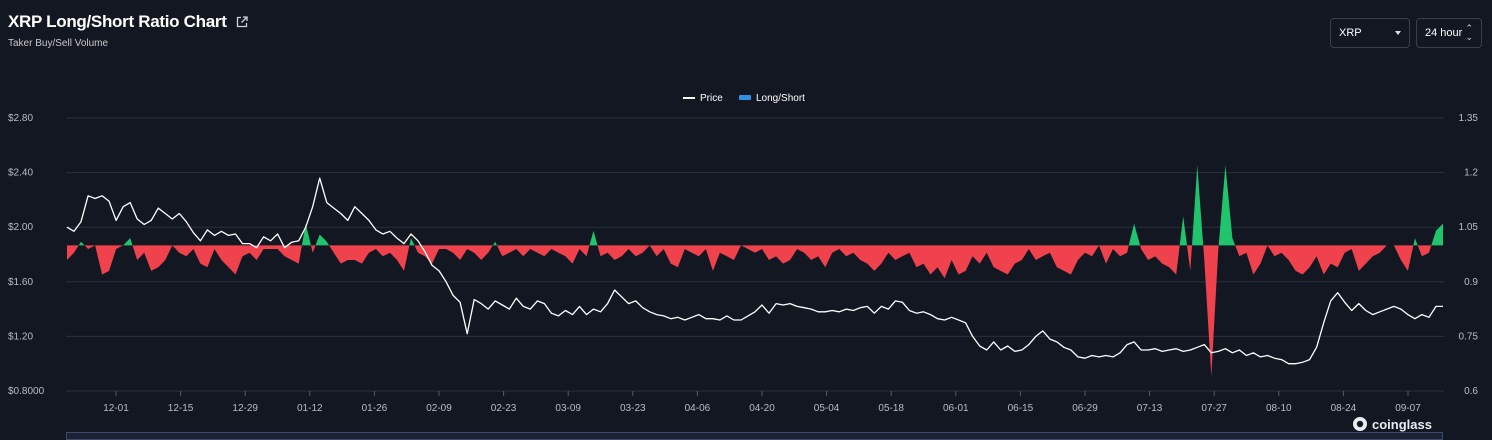 This screenshot has height=440, width=1492. I want to click on x-tick-label: 08-24, so click(1344, 408).